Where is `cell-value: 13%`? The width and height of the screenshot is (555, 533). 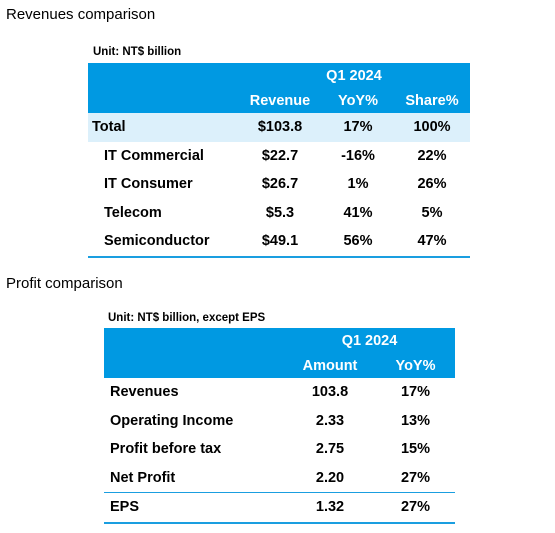
cell-value: 13% is located at coordinates (415, 420).